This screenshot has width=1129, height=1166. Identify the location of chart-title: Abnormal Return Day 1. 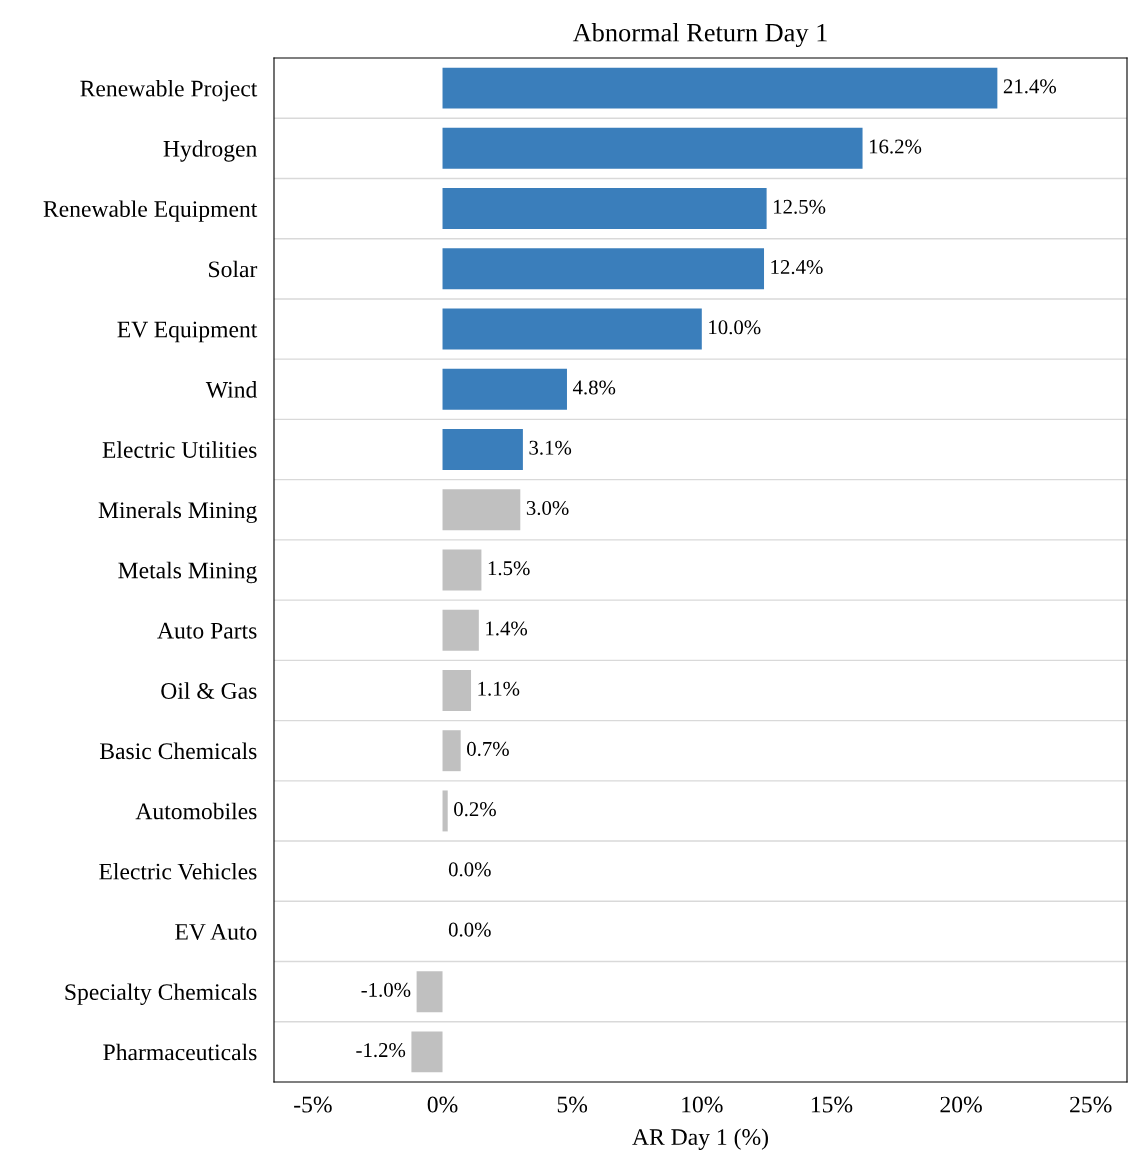
(699, 35).